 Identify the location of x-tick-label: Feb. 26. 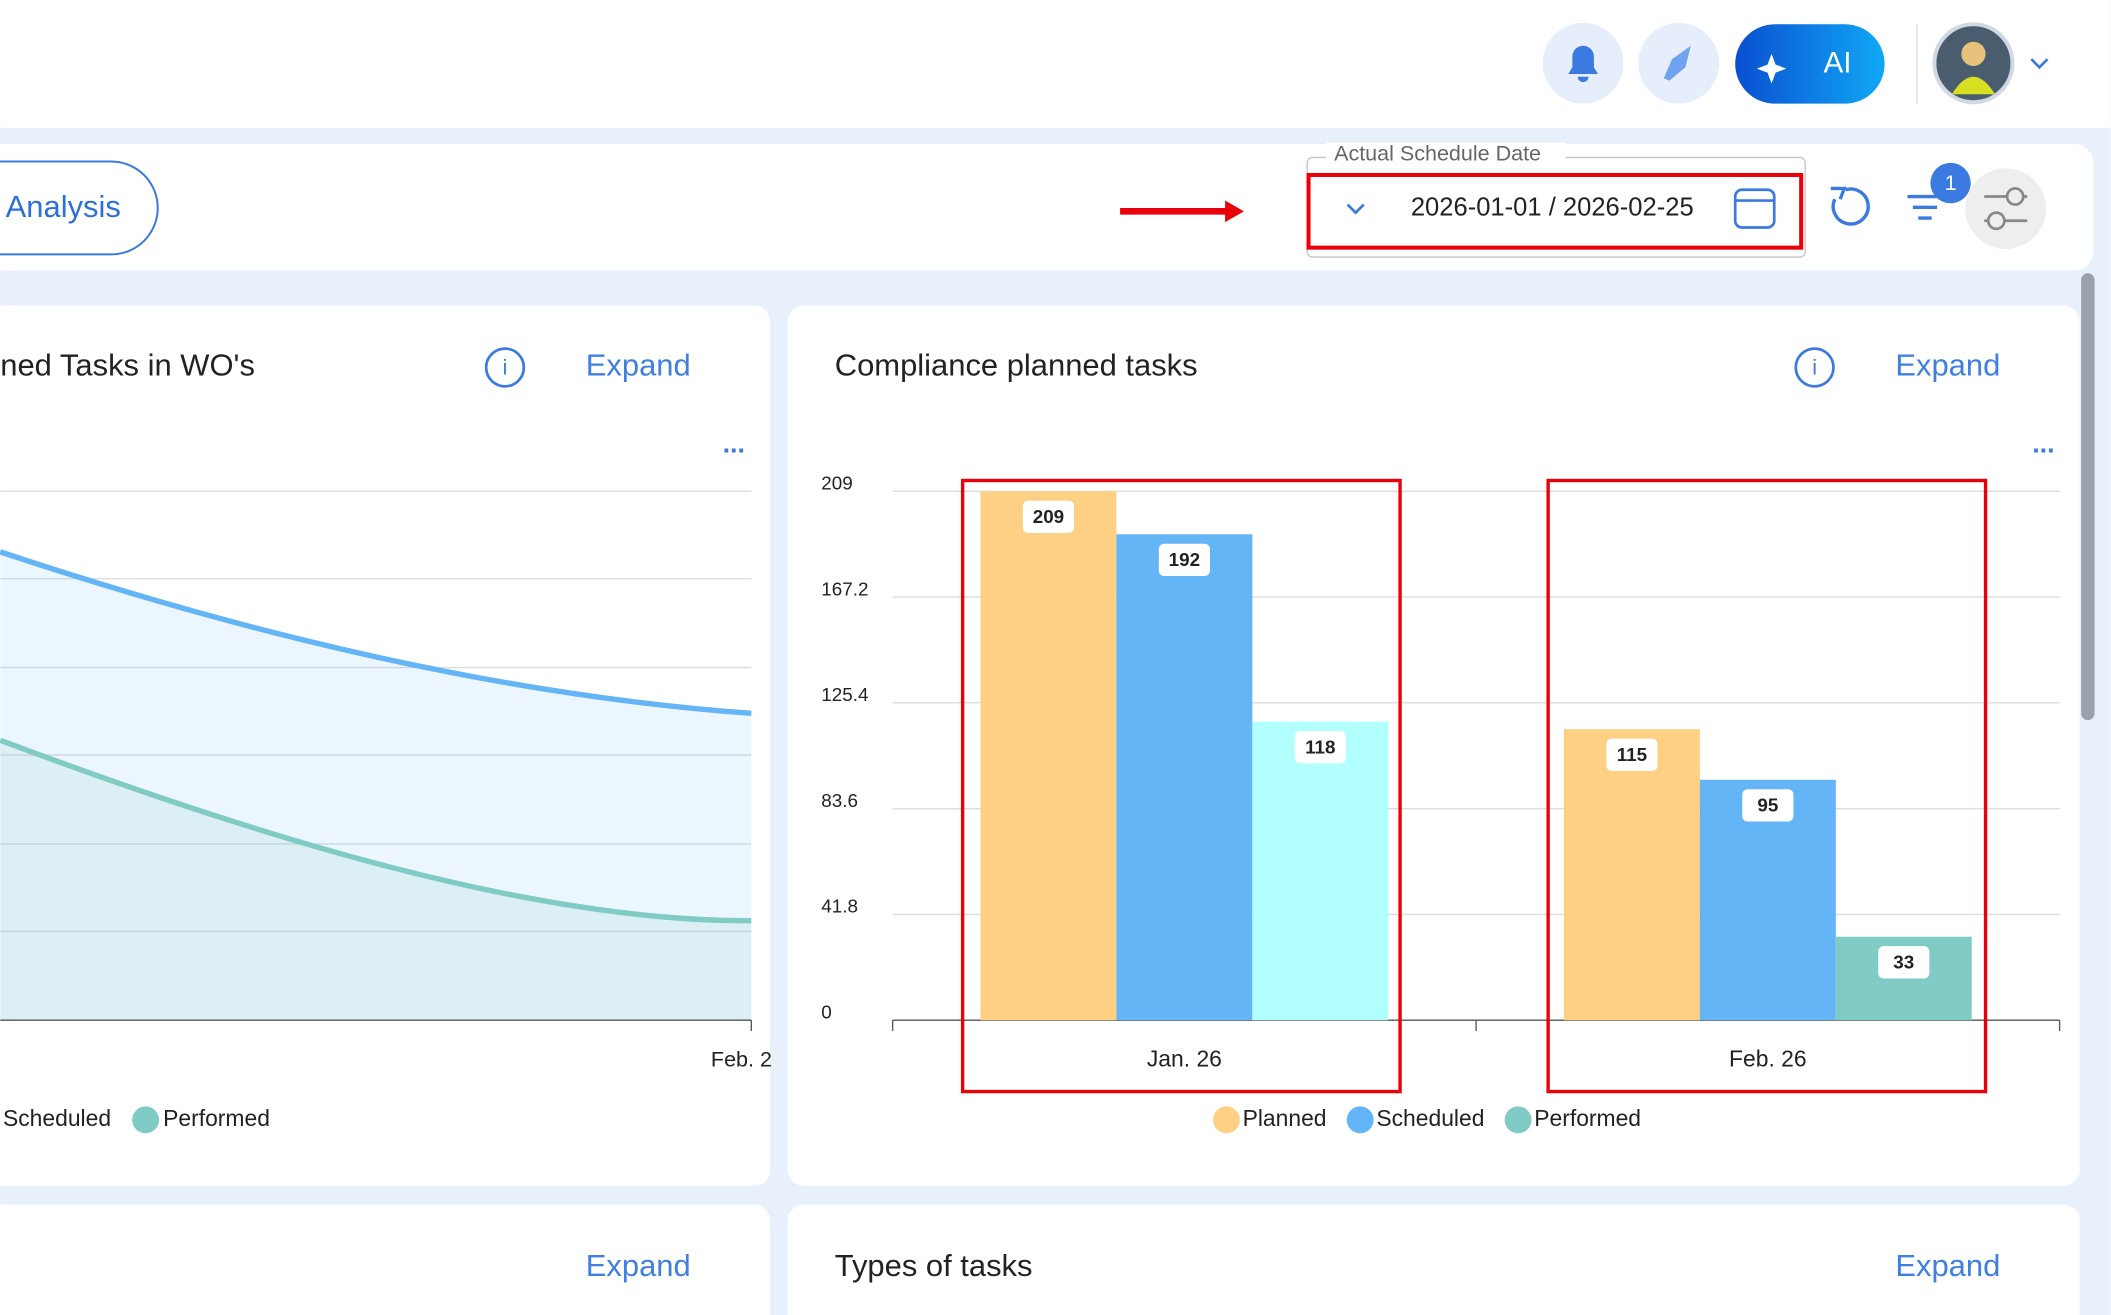
(1768, 1059).